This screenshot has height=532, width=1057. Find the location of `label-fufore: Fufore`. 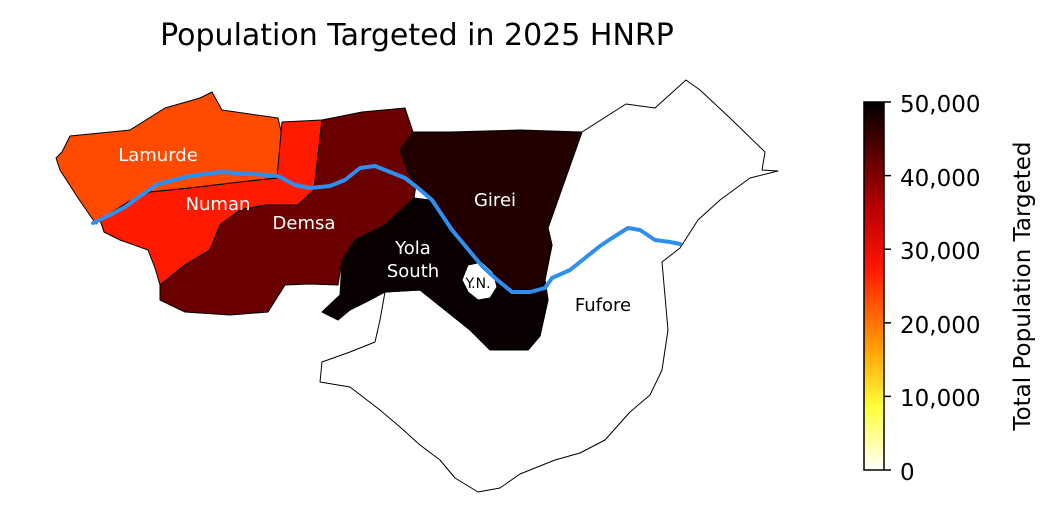

label-fufore: Fufore is located at coordinates (603, 305).